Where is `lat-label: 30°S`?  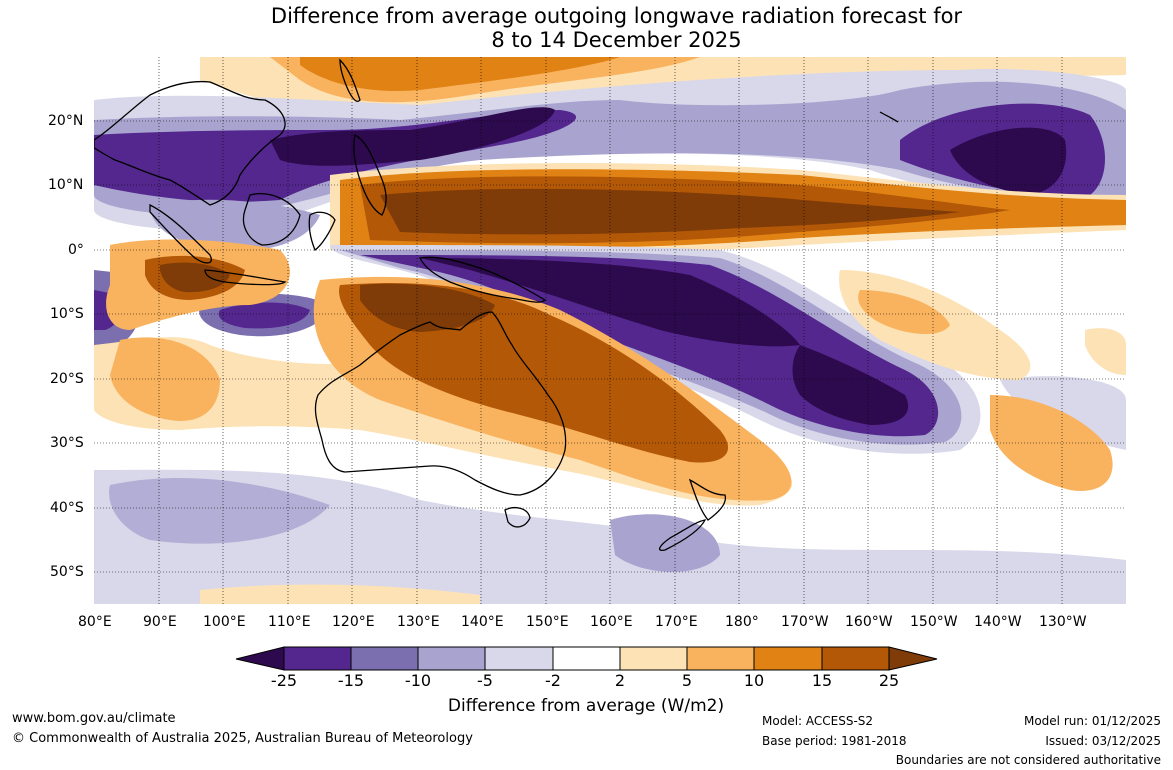 lat-label: 30°S is located at coordinates (67, 443).